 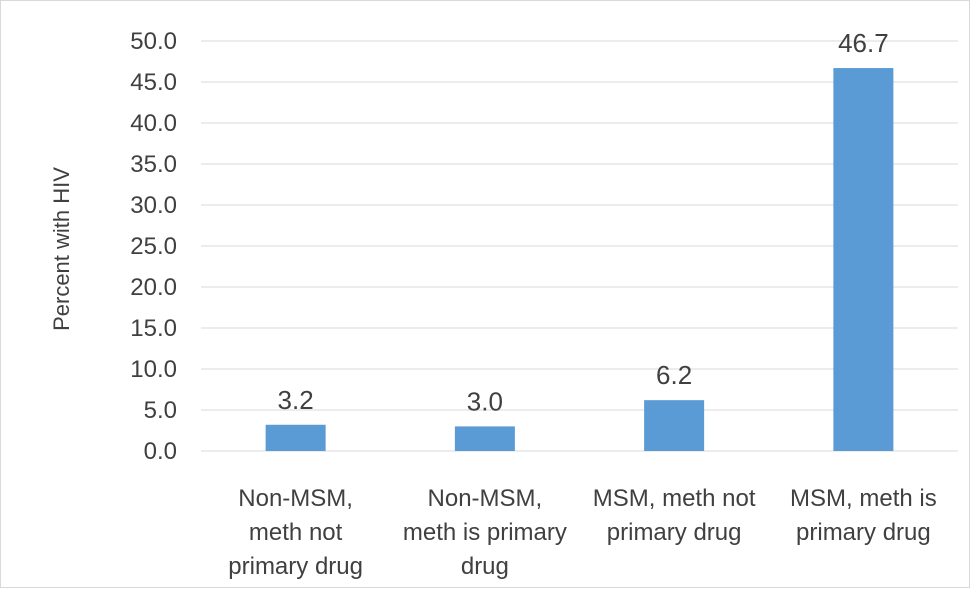 What do you see at coordinates (153, 328) in the screenshot?
I see `y-tick-label: 15.0` at bounding box center [153, 328].